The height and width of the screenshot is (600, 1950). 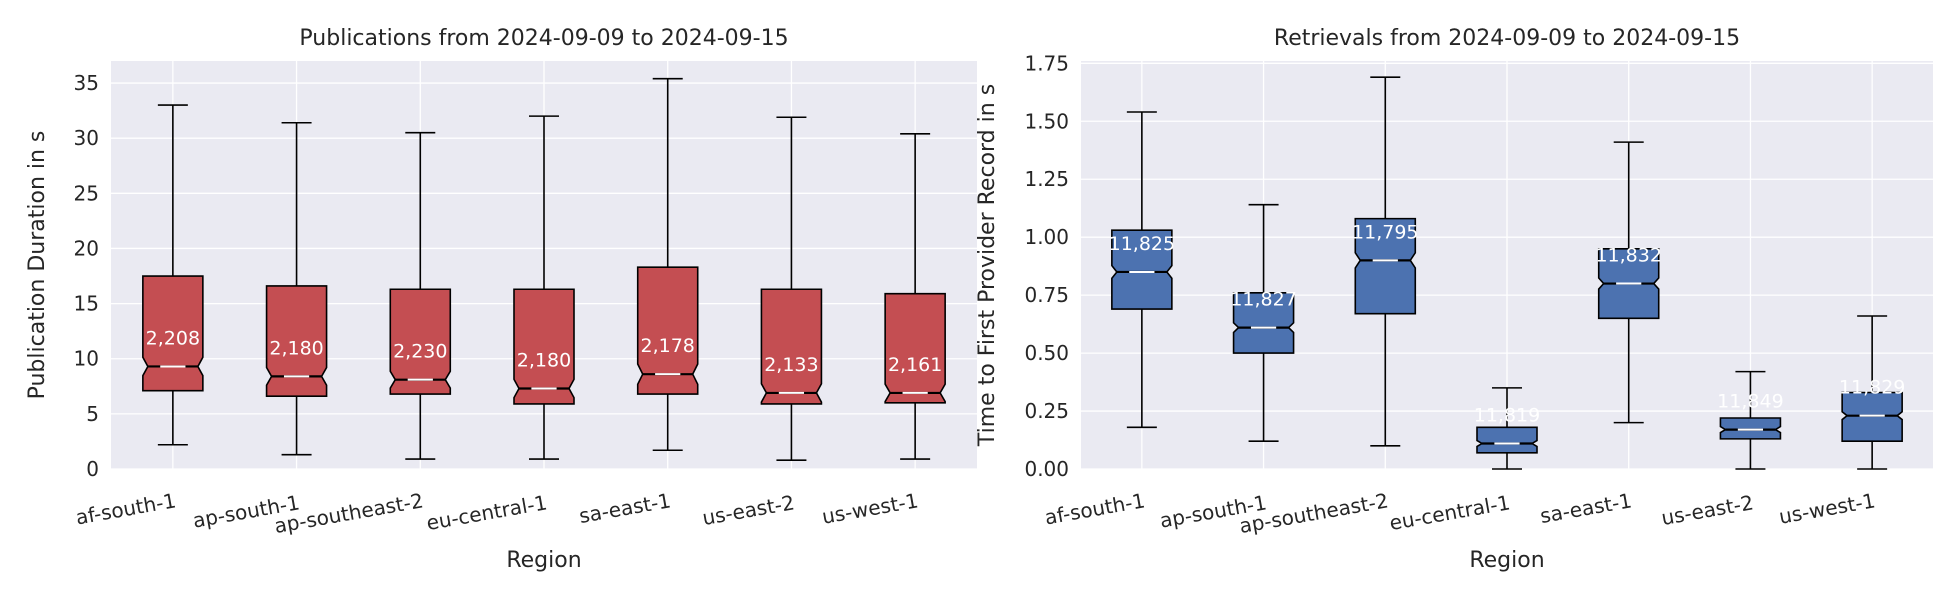 I want to click on y-tick-label: 1.25, so click(x=1046, y=179).